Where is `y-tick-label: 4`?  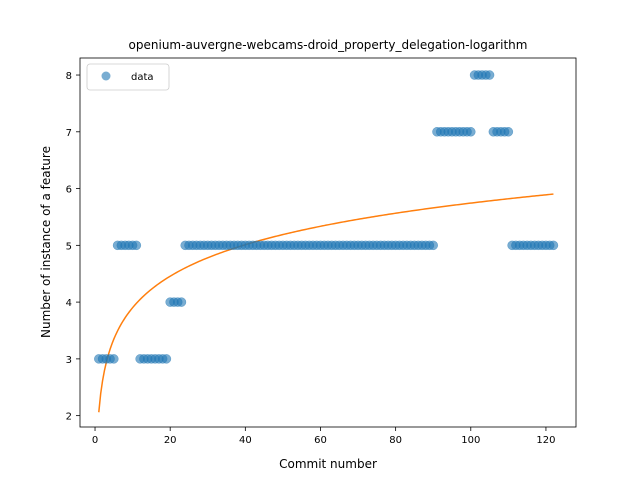 y-tick-label: 4 is located at coordinates (69, 303).